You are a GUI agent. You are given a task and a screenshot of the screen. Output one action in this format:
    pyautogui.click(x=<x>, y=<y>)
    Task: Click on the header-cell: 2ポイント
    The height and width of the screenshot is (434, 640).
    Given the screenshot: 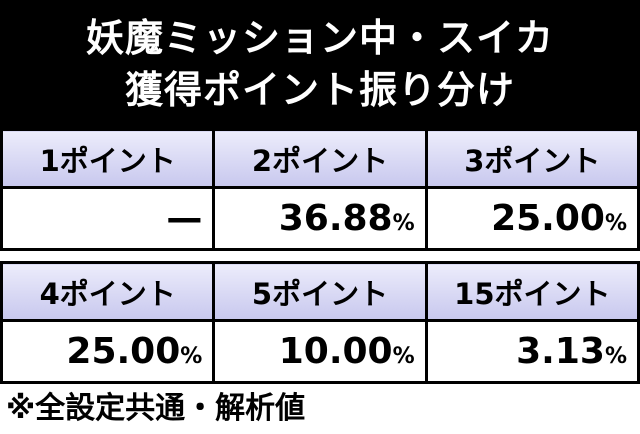 What is the action you would take?
    pyautogui.click(x=320, y=158)
    